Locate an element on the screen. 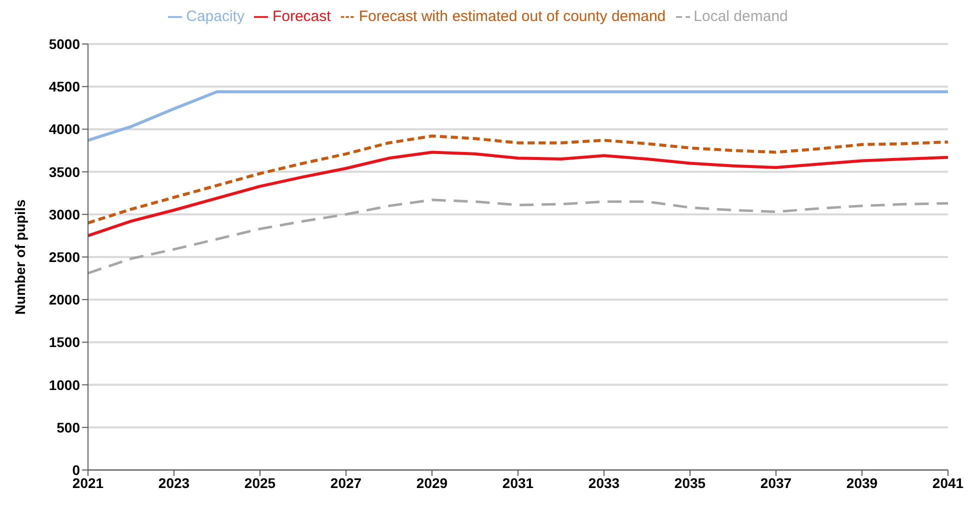 This screenshot has width=976, height=505. x-tick-label: 2041 is located at coordinates (948, 482).